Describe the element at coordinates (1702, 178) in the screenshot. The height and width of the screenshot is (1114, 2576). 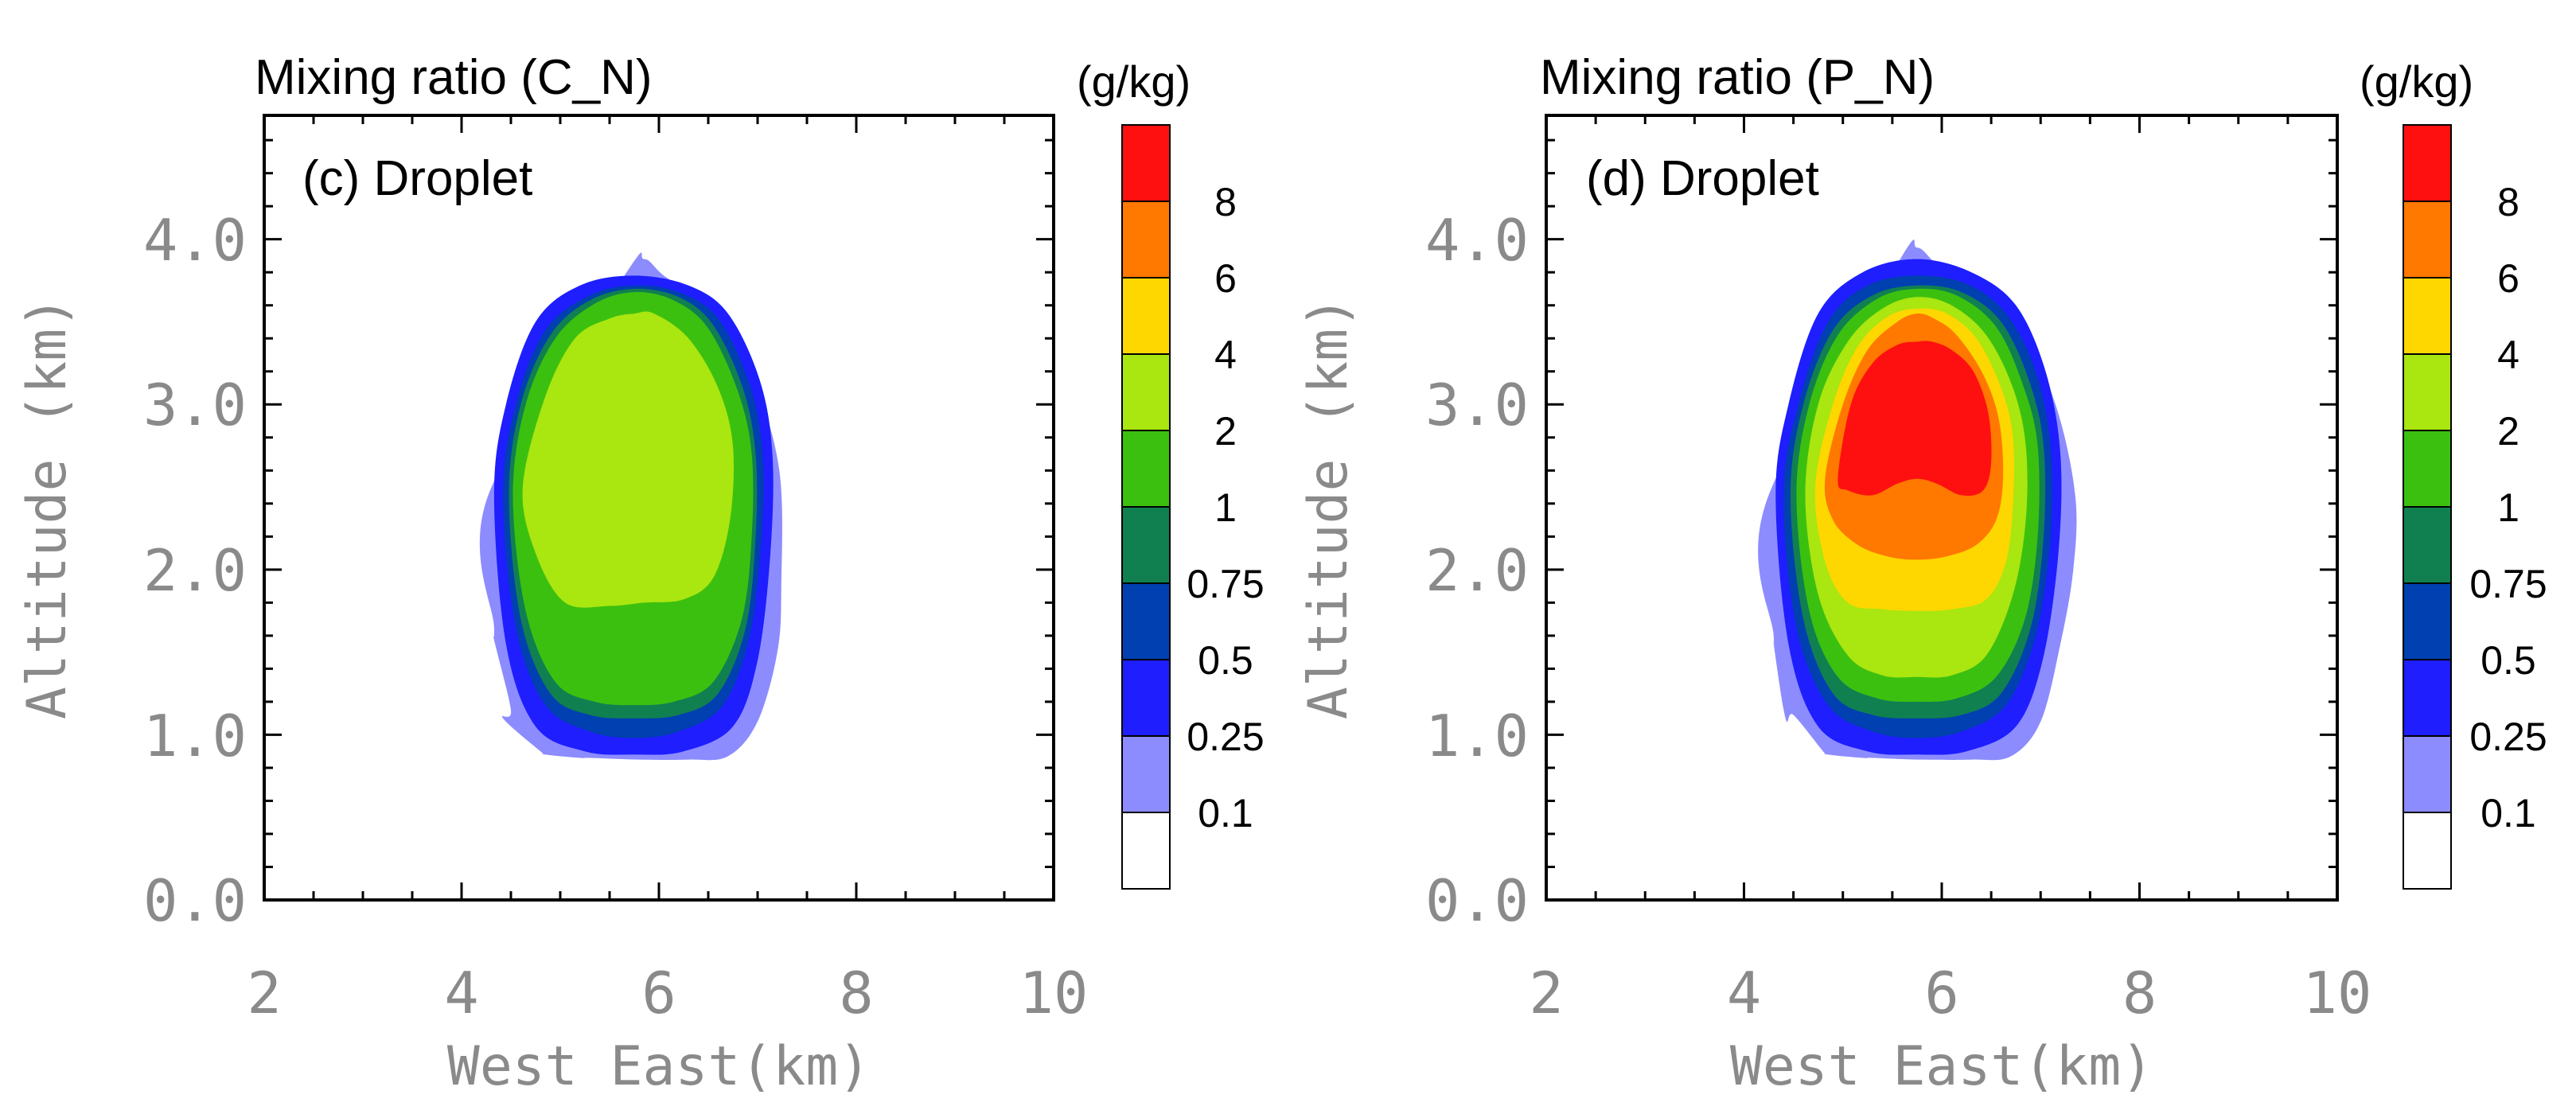
I see `panel-label: (d) Droplet` at that location.